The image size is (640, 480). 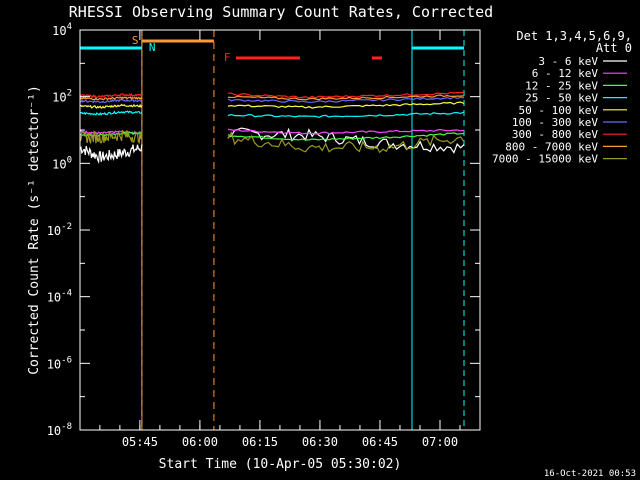 I want to click on legend-entry-label: 7000 - 15000 keV, so click(x=545, y=159).